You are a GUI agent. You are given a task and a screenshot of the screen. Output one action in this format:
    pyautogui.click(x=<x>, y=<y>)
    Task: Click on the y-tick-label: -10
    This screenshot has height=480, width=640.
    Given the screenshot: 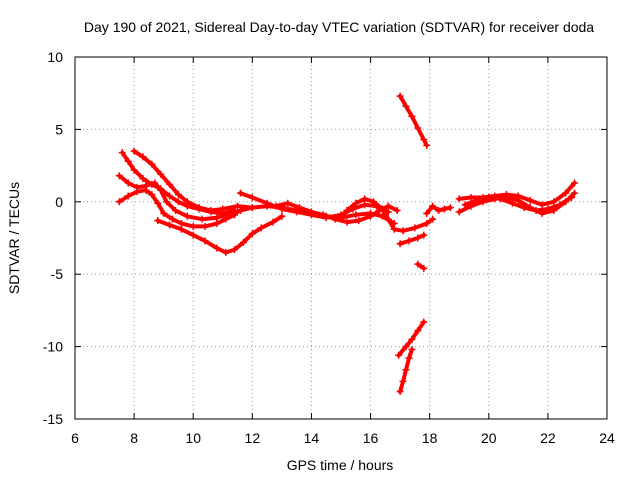 What is the action you would take?
    pyautogui.click(x=53, y=347)
    